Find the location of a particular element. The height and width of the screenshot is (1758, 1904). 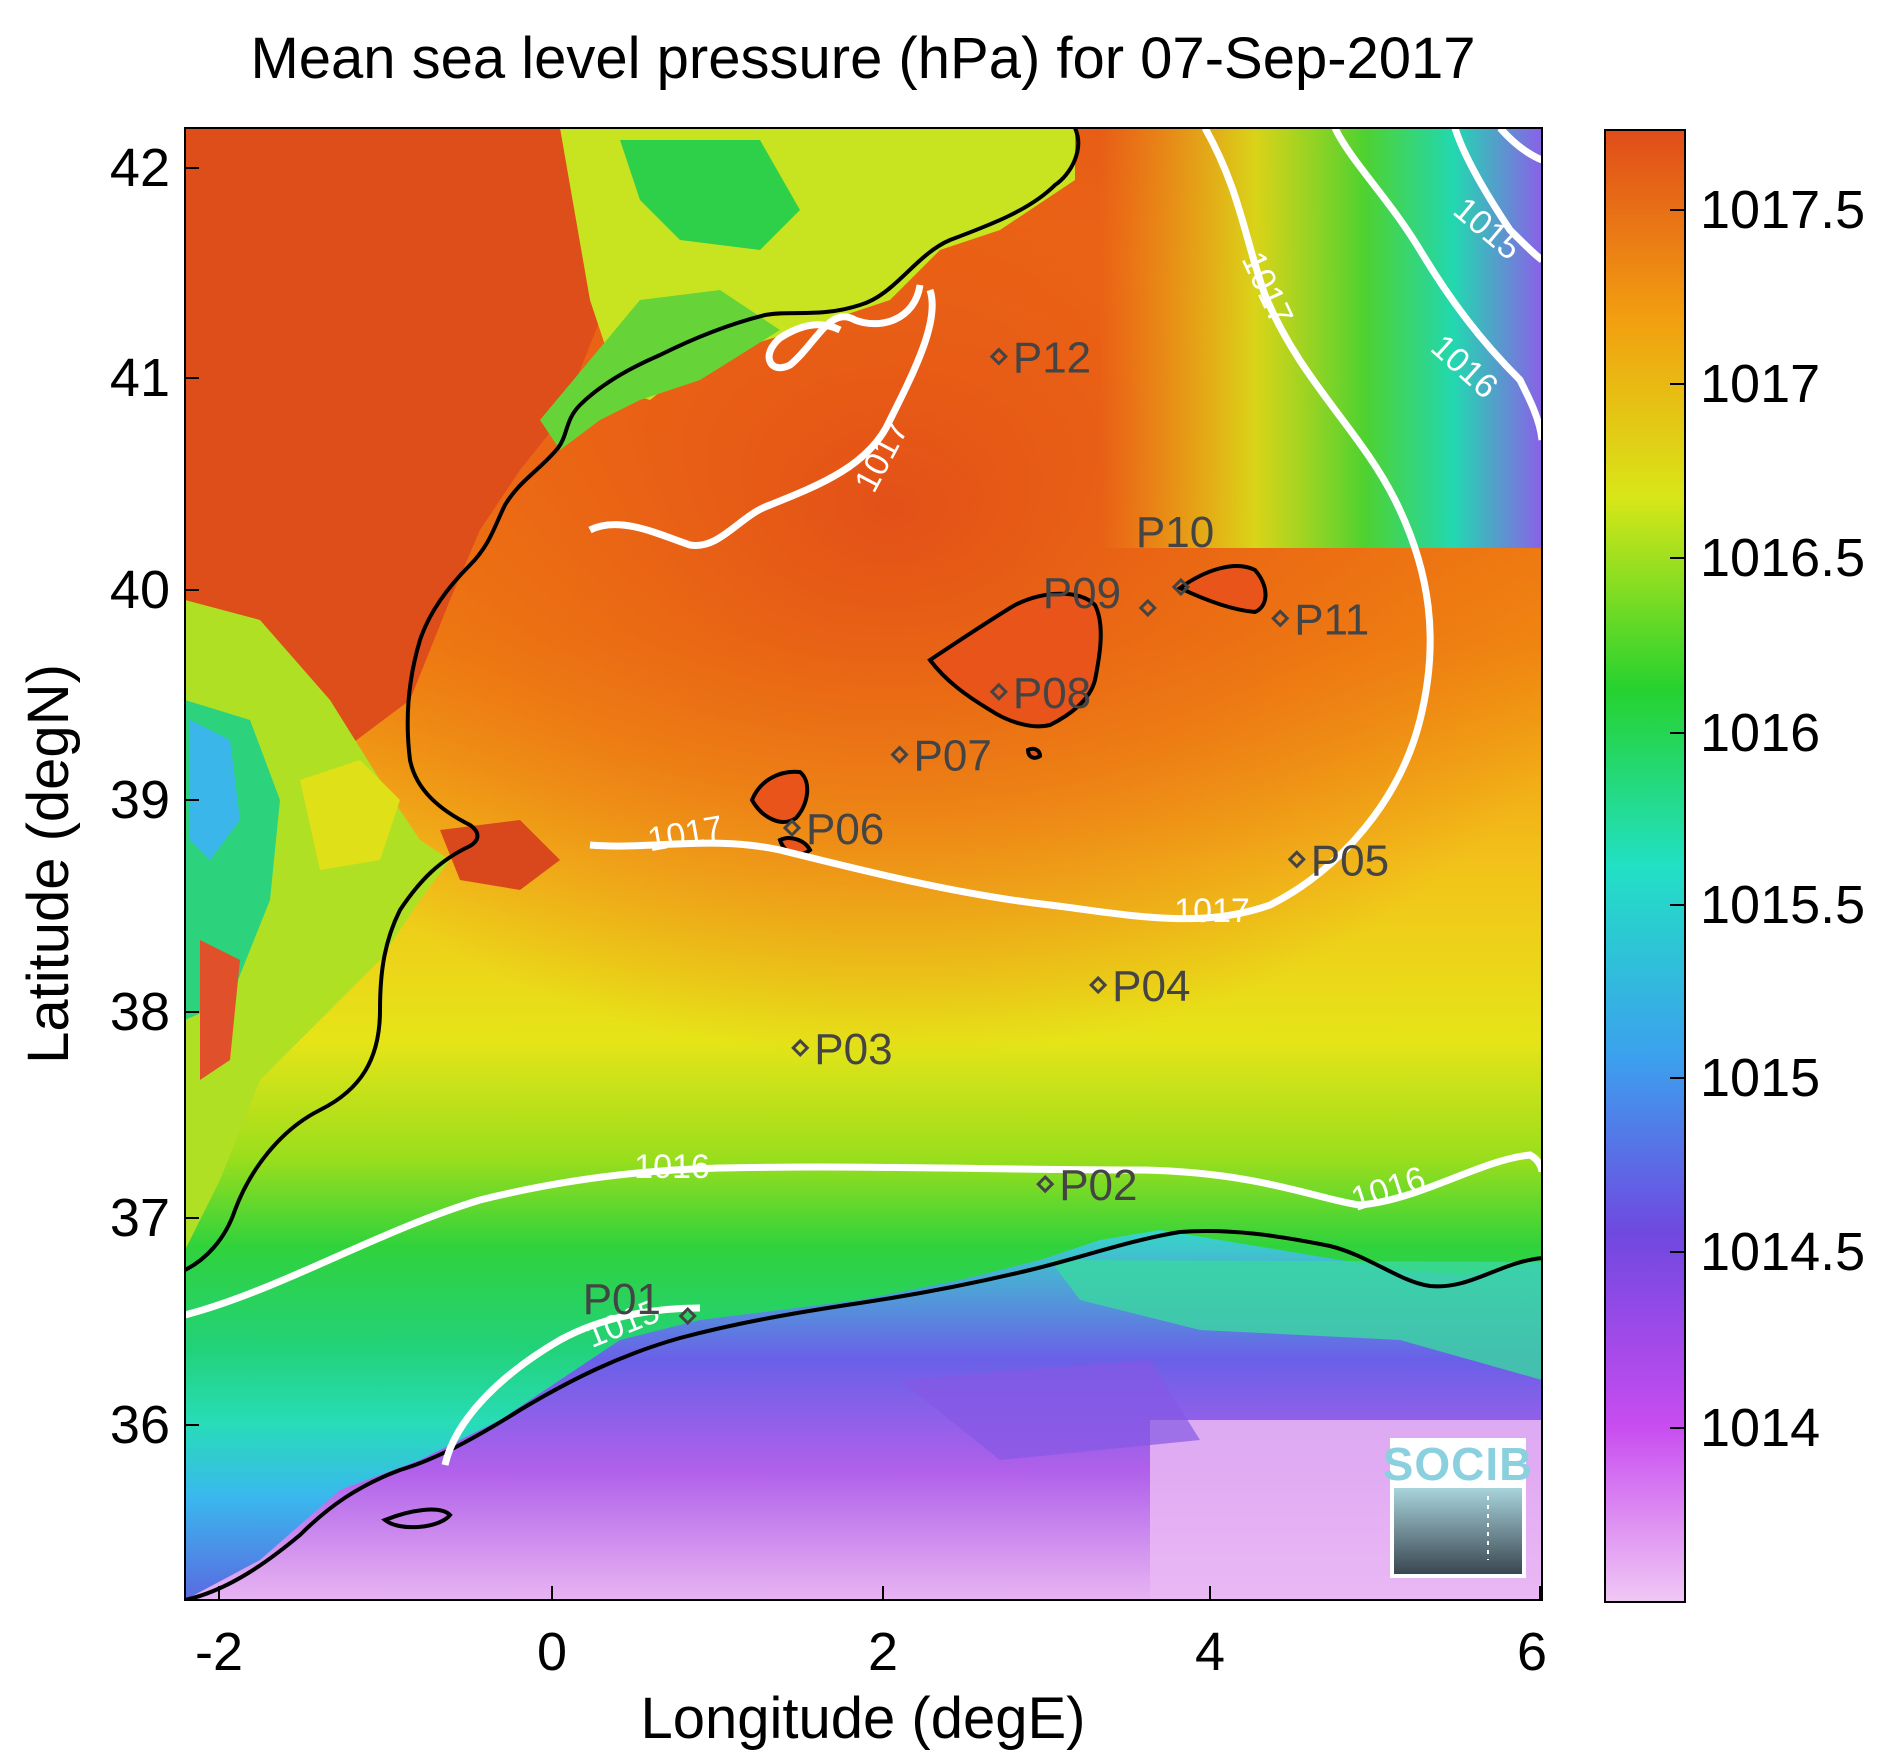

colorbar-tick: 1016 is located at coordinates (1745, 733).